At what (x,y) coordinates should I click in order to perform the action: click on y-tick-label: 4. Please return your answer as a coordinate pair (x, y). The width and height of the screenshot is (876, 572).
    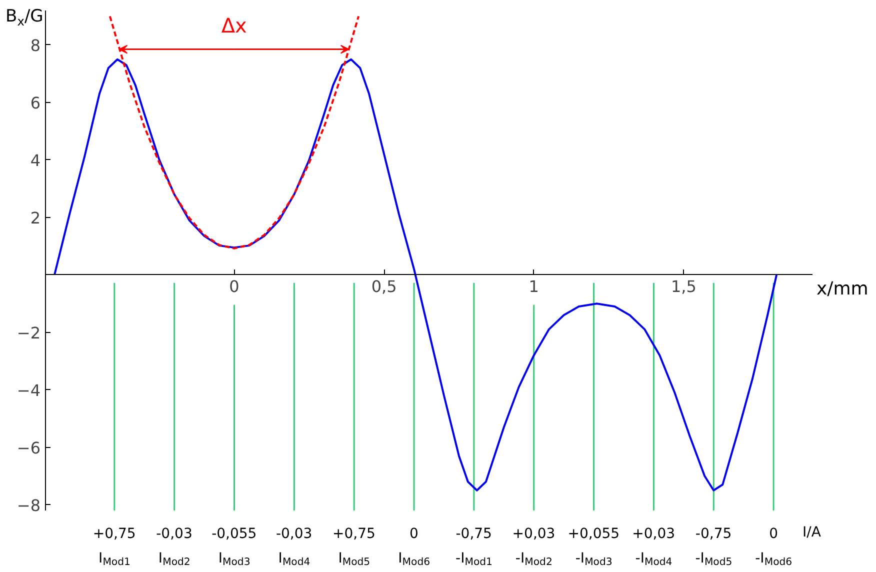
    Looking at the image, I should click on (35, 160).